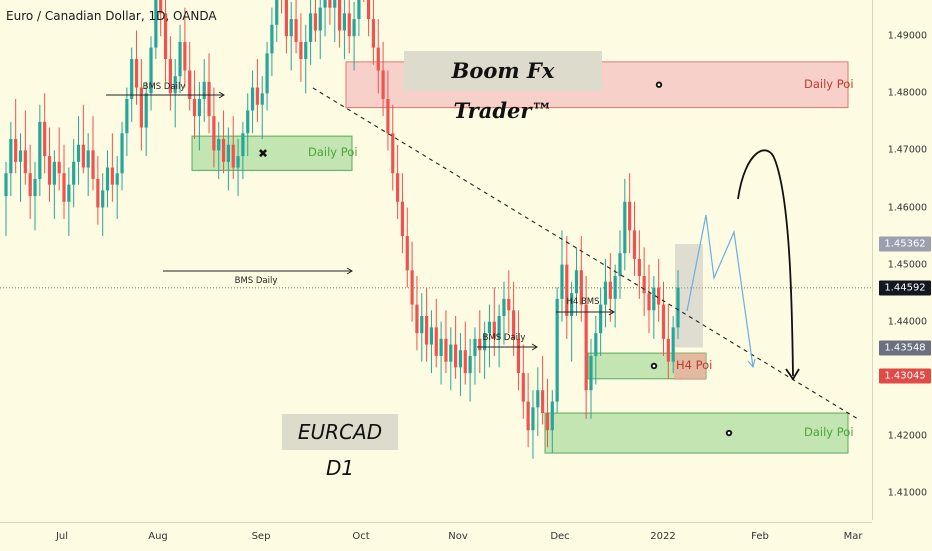  I want to click on price-tick-label: 1.49000, so click(907, 36).